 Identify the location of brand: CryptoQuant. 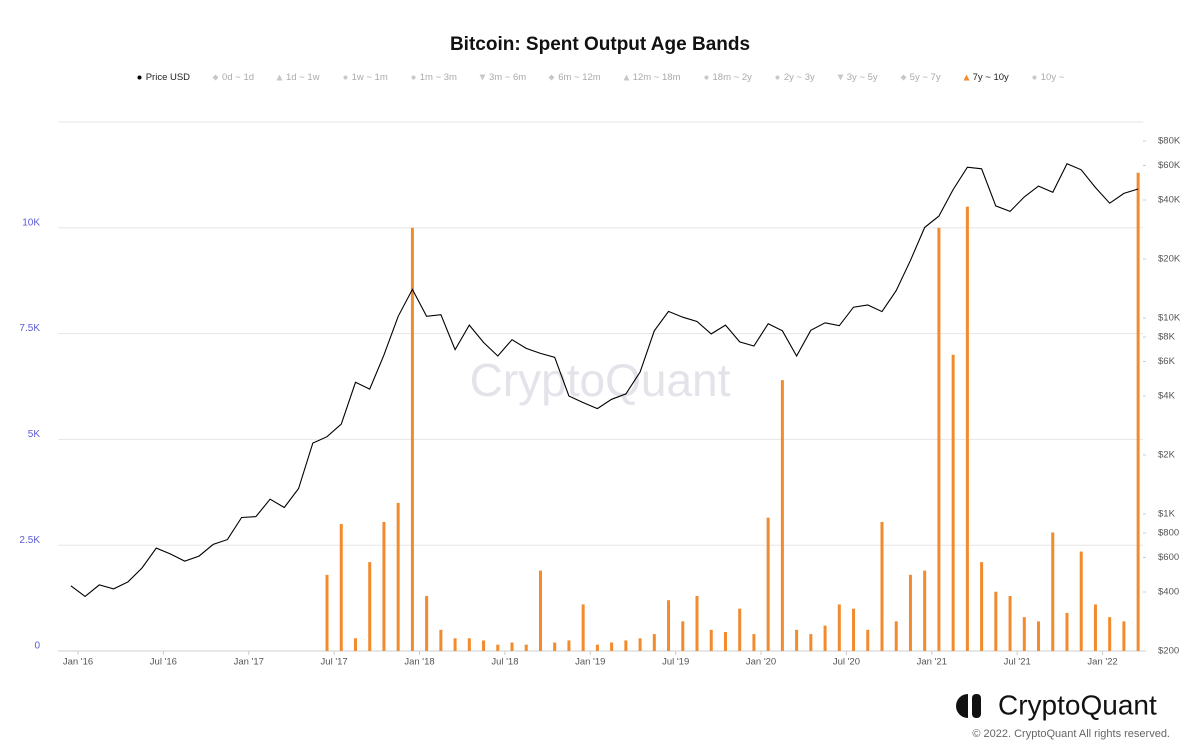
(1077, 704).